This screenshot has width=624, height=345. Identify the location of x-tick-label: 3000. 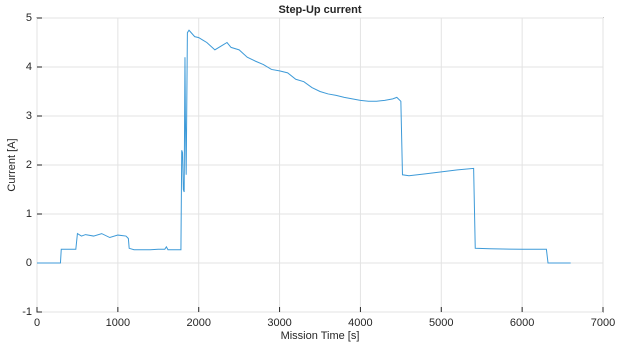
(279, 323).